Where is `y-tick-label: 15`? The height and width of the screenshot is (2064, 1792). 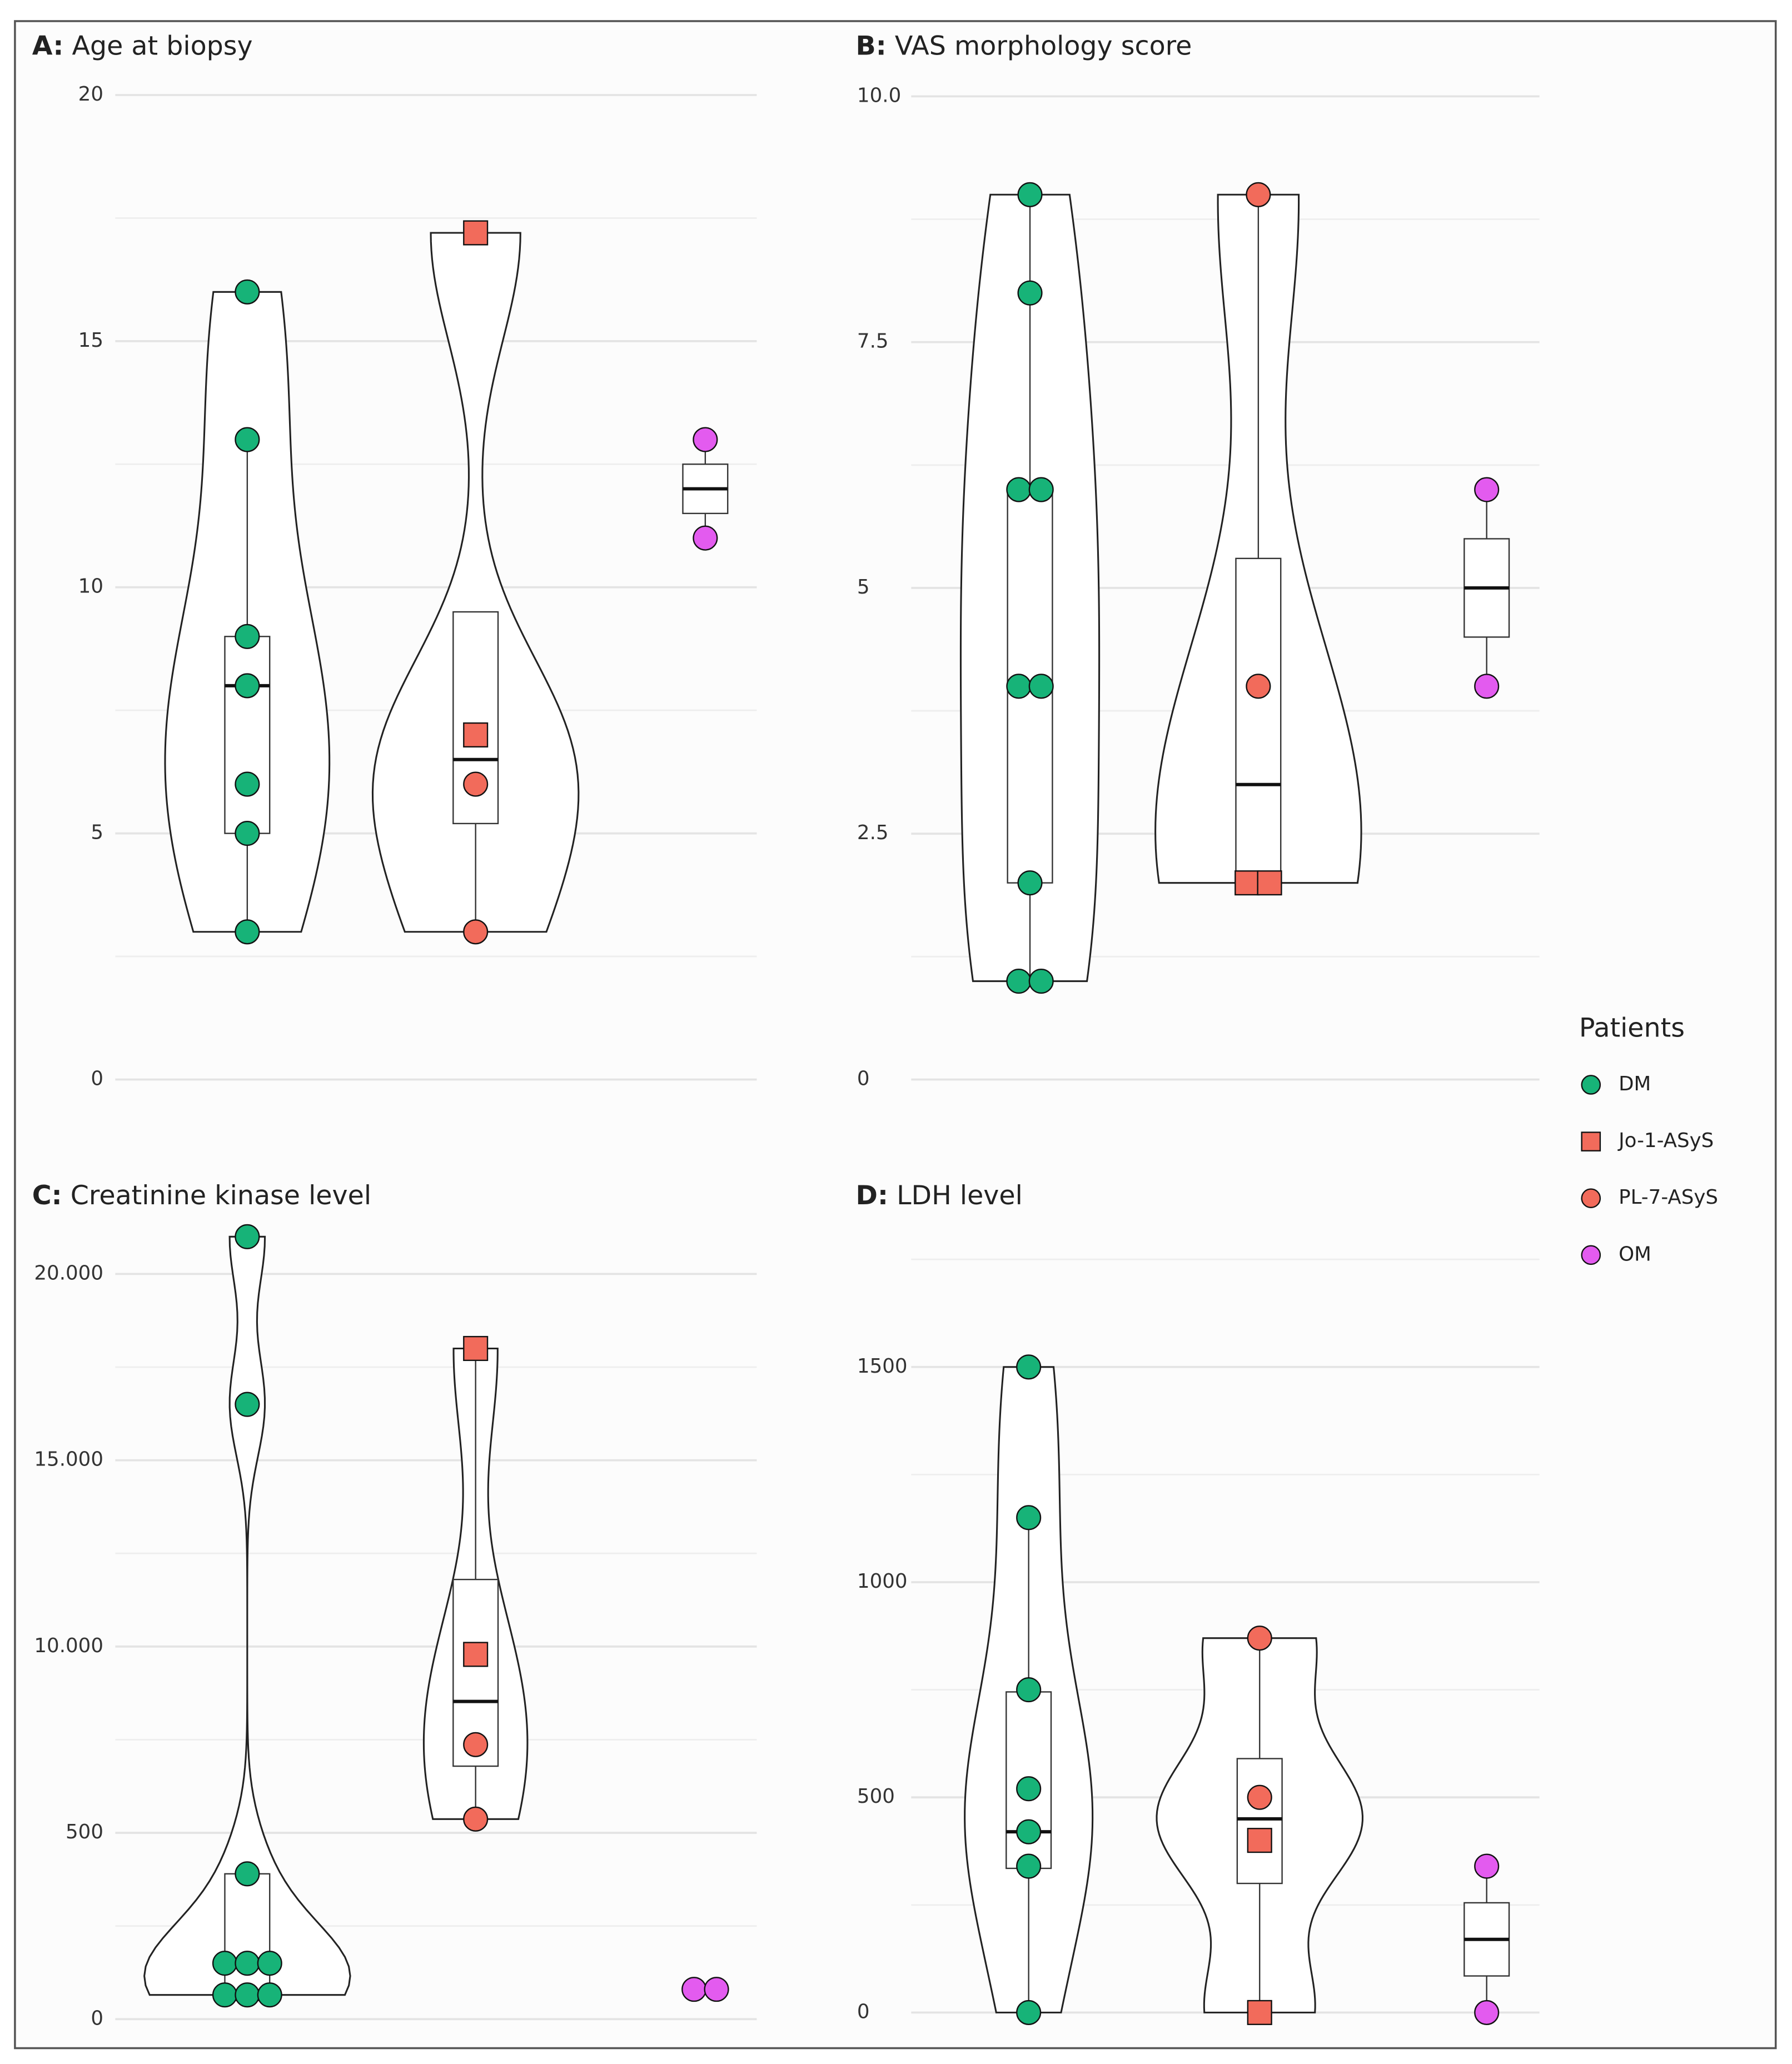 y-tick-label: 15 is located at coordinates (90, 341).